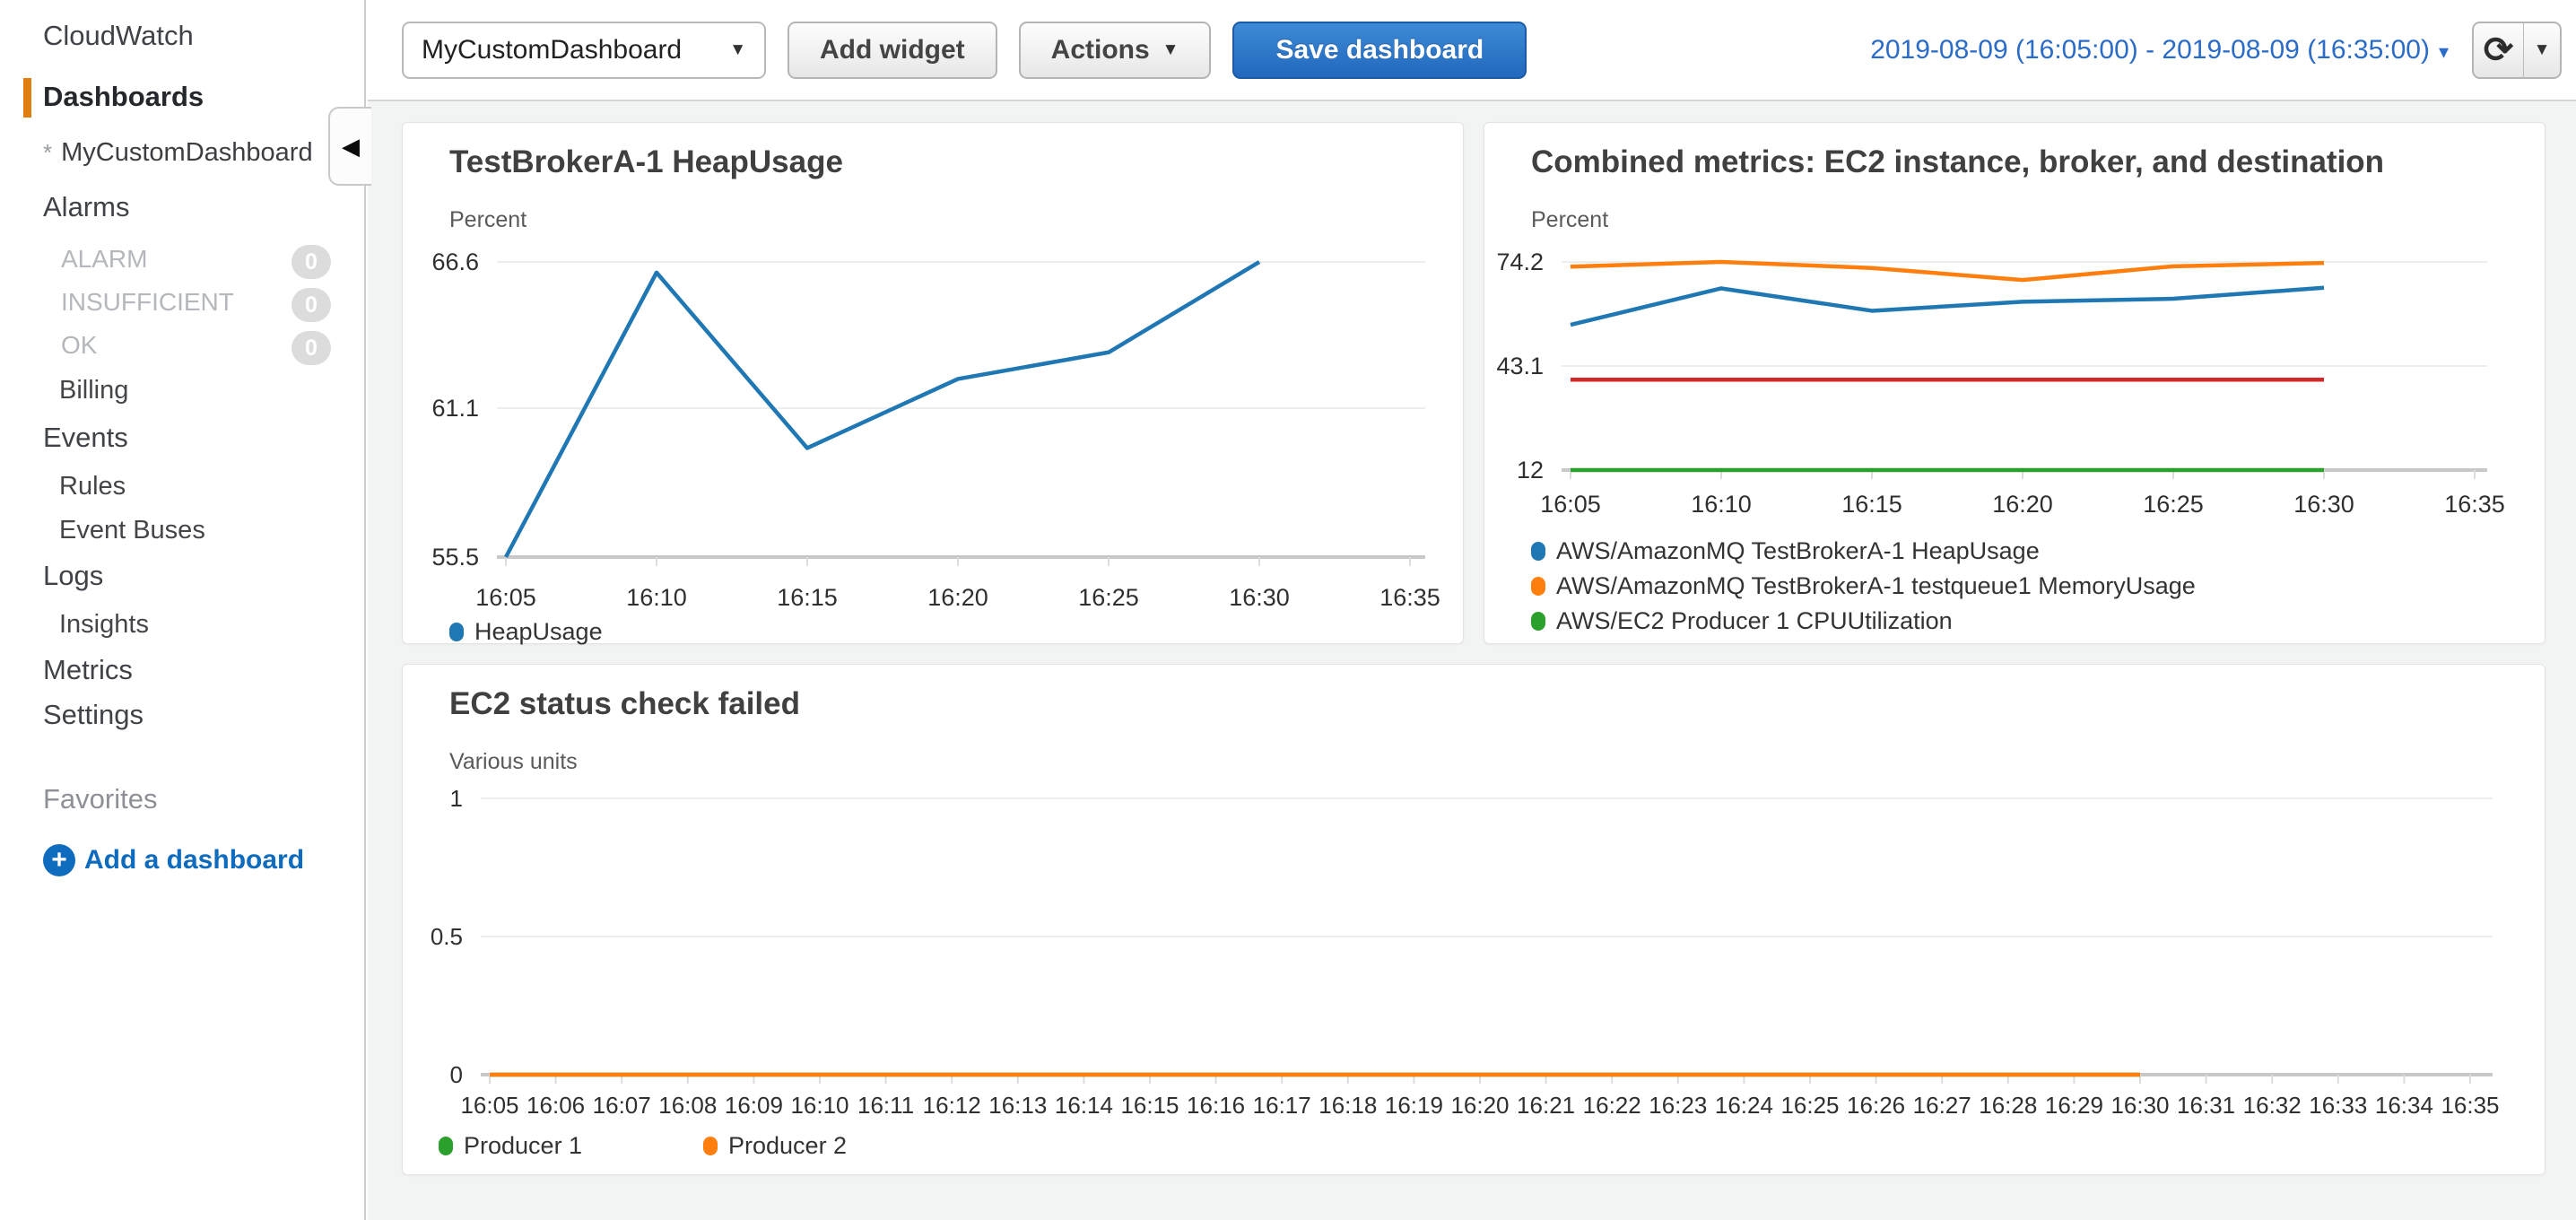  Describe the element at coordinates (538, 631) in the screenshot. I see `legend-label: HeapUsage` at that location.